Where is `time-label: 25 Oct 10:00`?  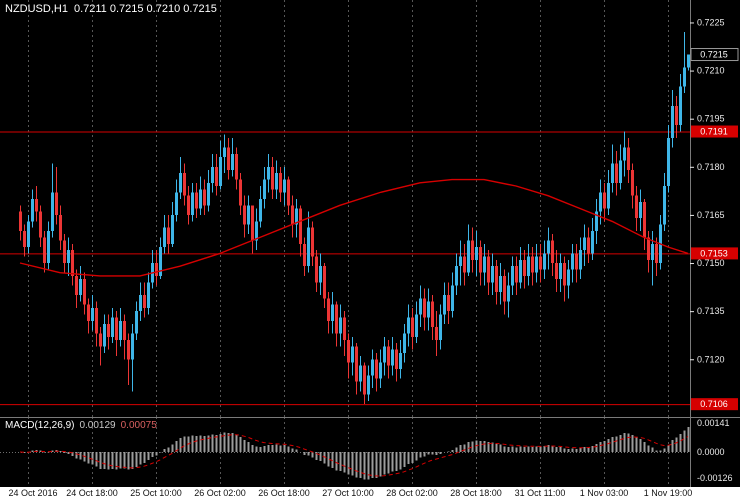 time-label: 25 Oct 10:00 is located at coordinates (156, 493).